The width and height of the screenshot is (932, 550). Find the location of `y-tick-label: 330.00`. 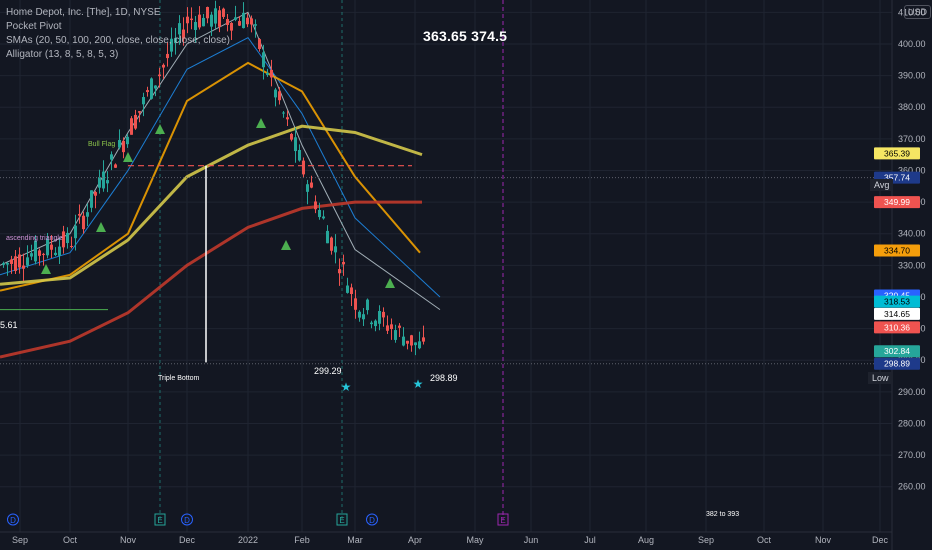

y-tick-label: 330.00 is located at coordinates (912, 265).